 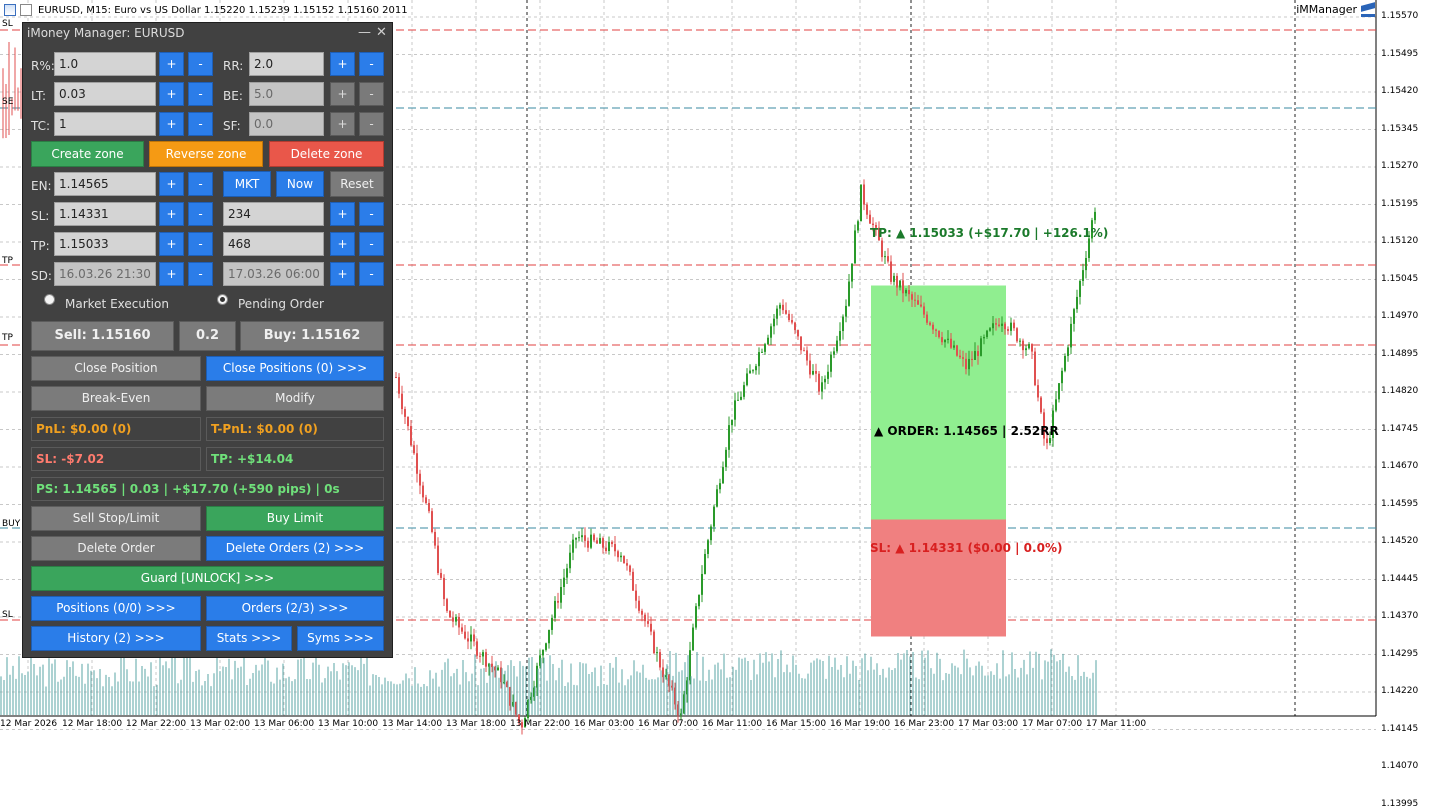 What do you see at coordinates (381, 32) in the screenshot?
I see `close-icon: ✕` at bounding box center [381, 32].